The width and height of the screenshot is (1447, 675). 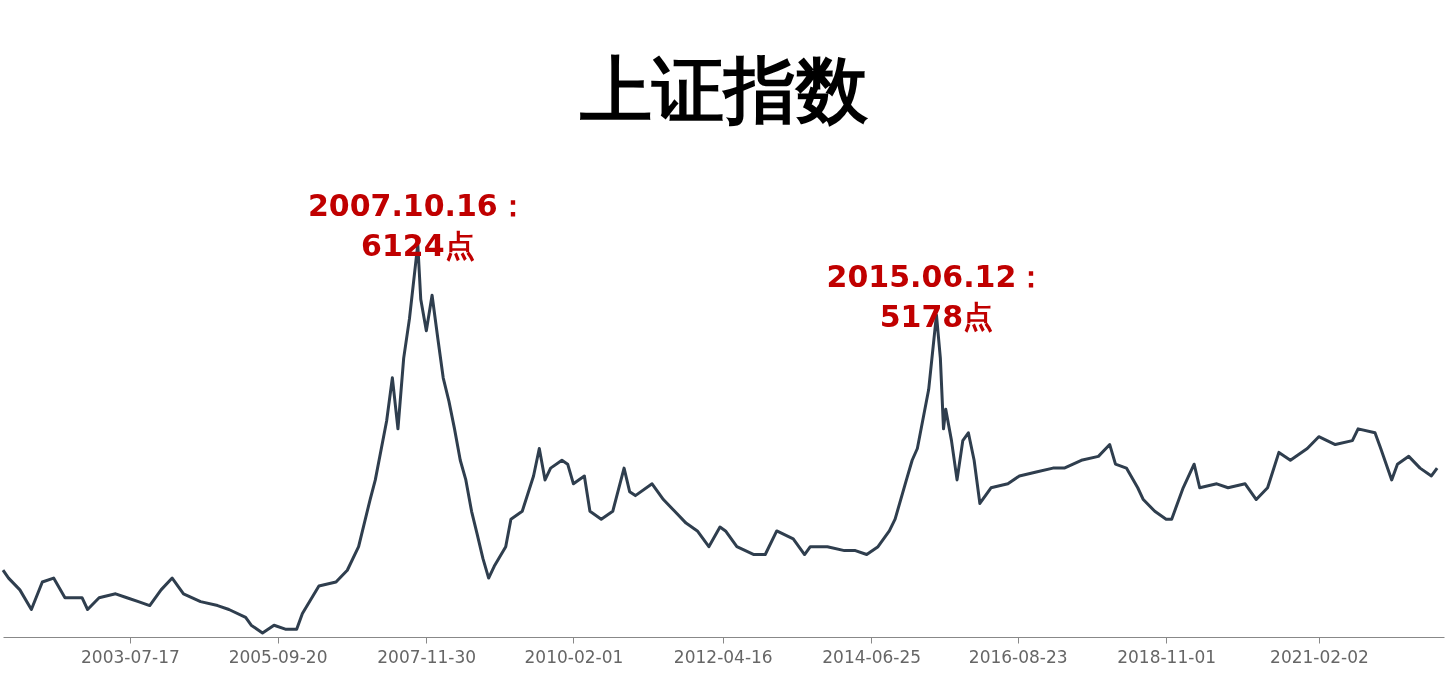 What do you see at coordinates (723, 656) in the screenshot?
I see `x-tick-label: 2012-04-16` at bounding box center [723, 656].